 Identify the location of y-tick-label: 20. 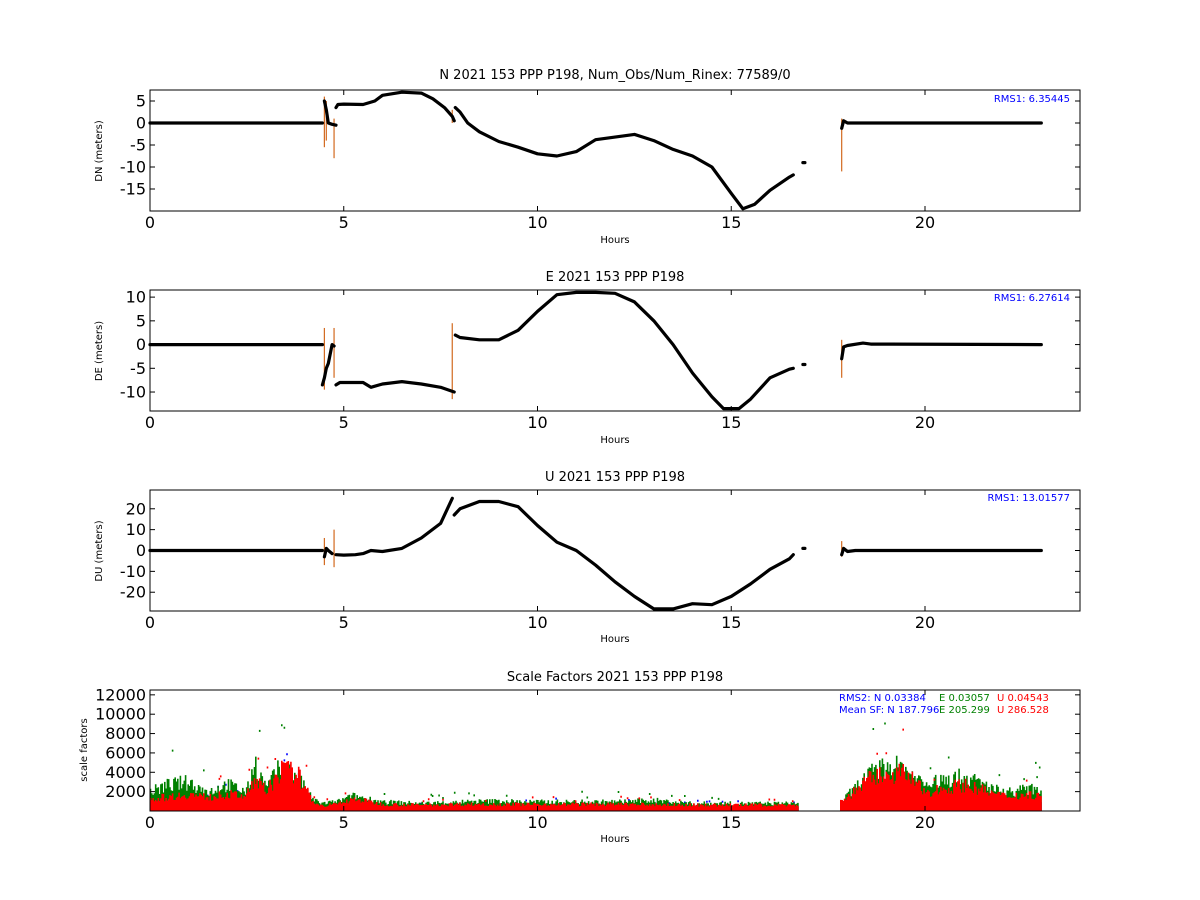
(136, 508).